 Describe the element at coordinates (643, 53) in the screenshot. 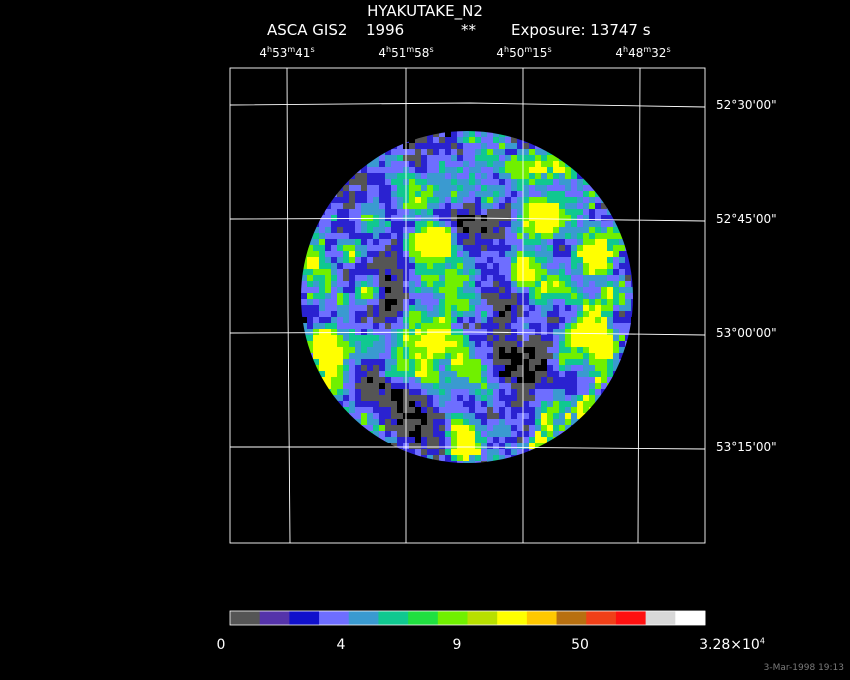

I see `ra-label: 4h48m32s` at that location.